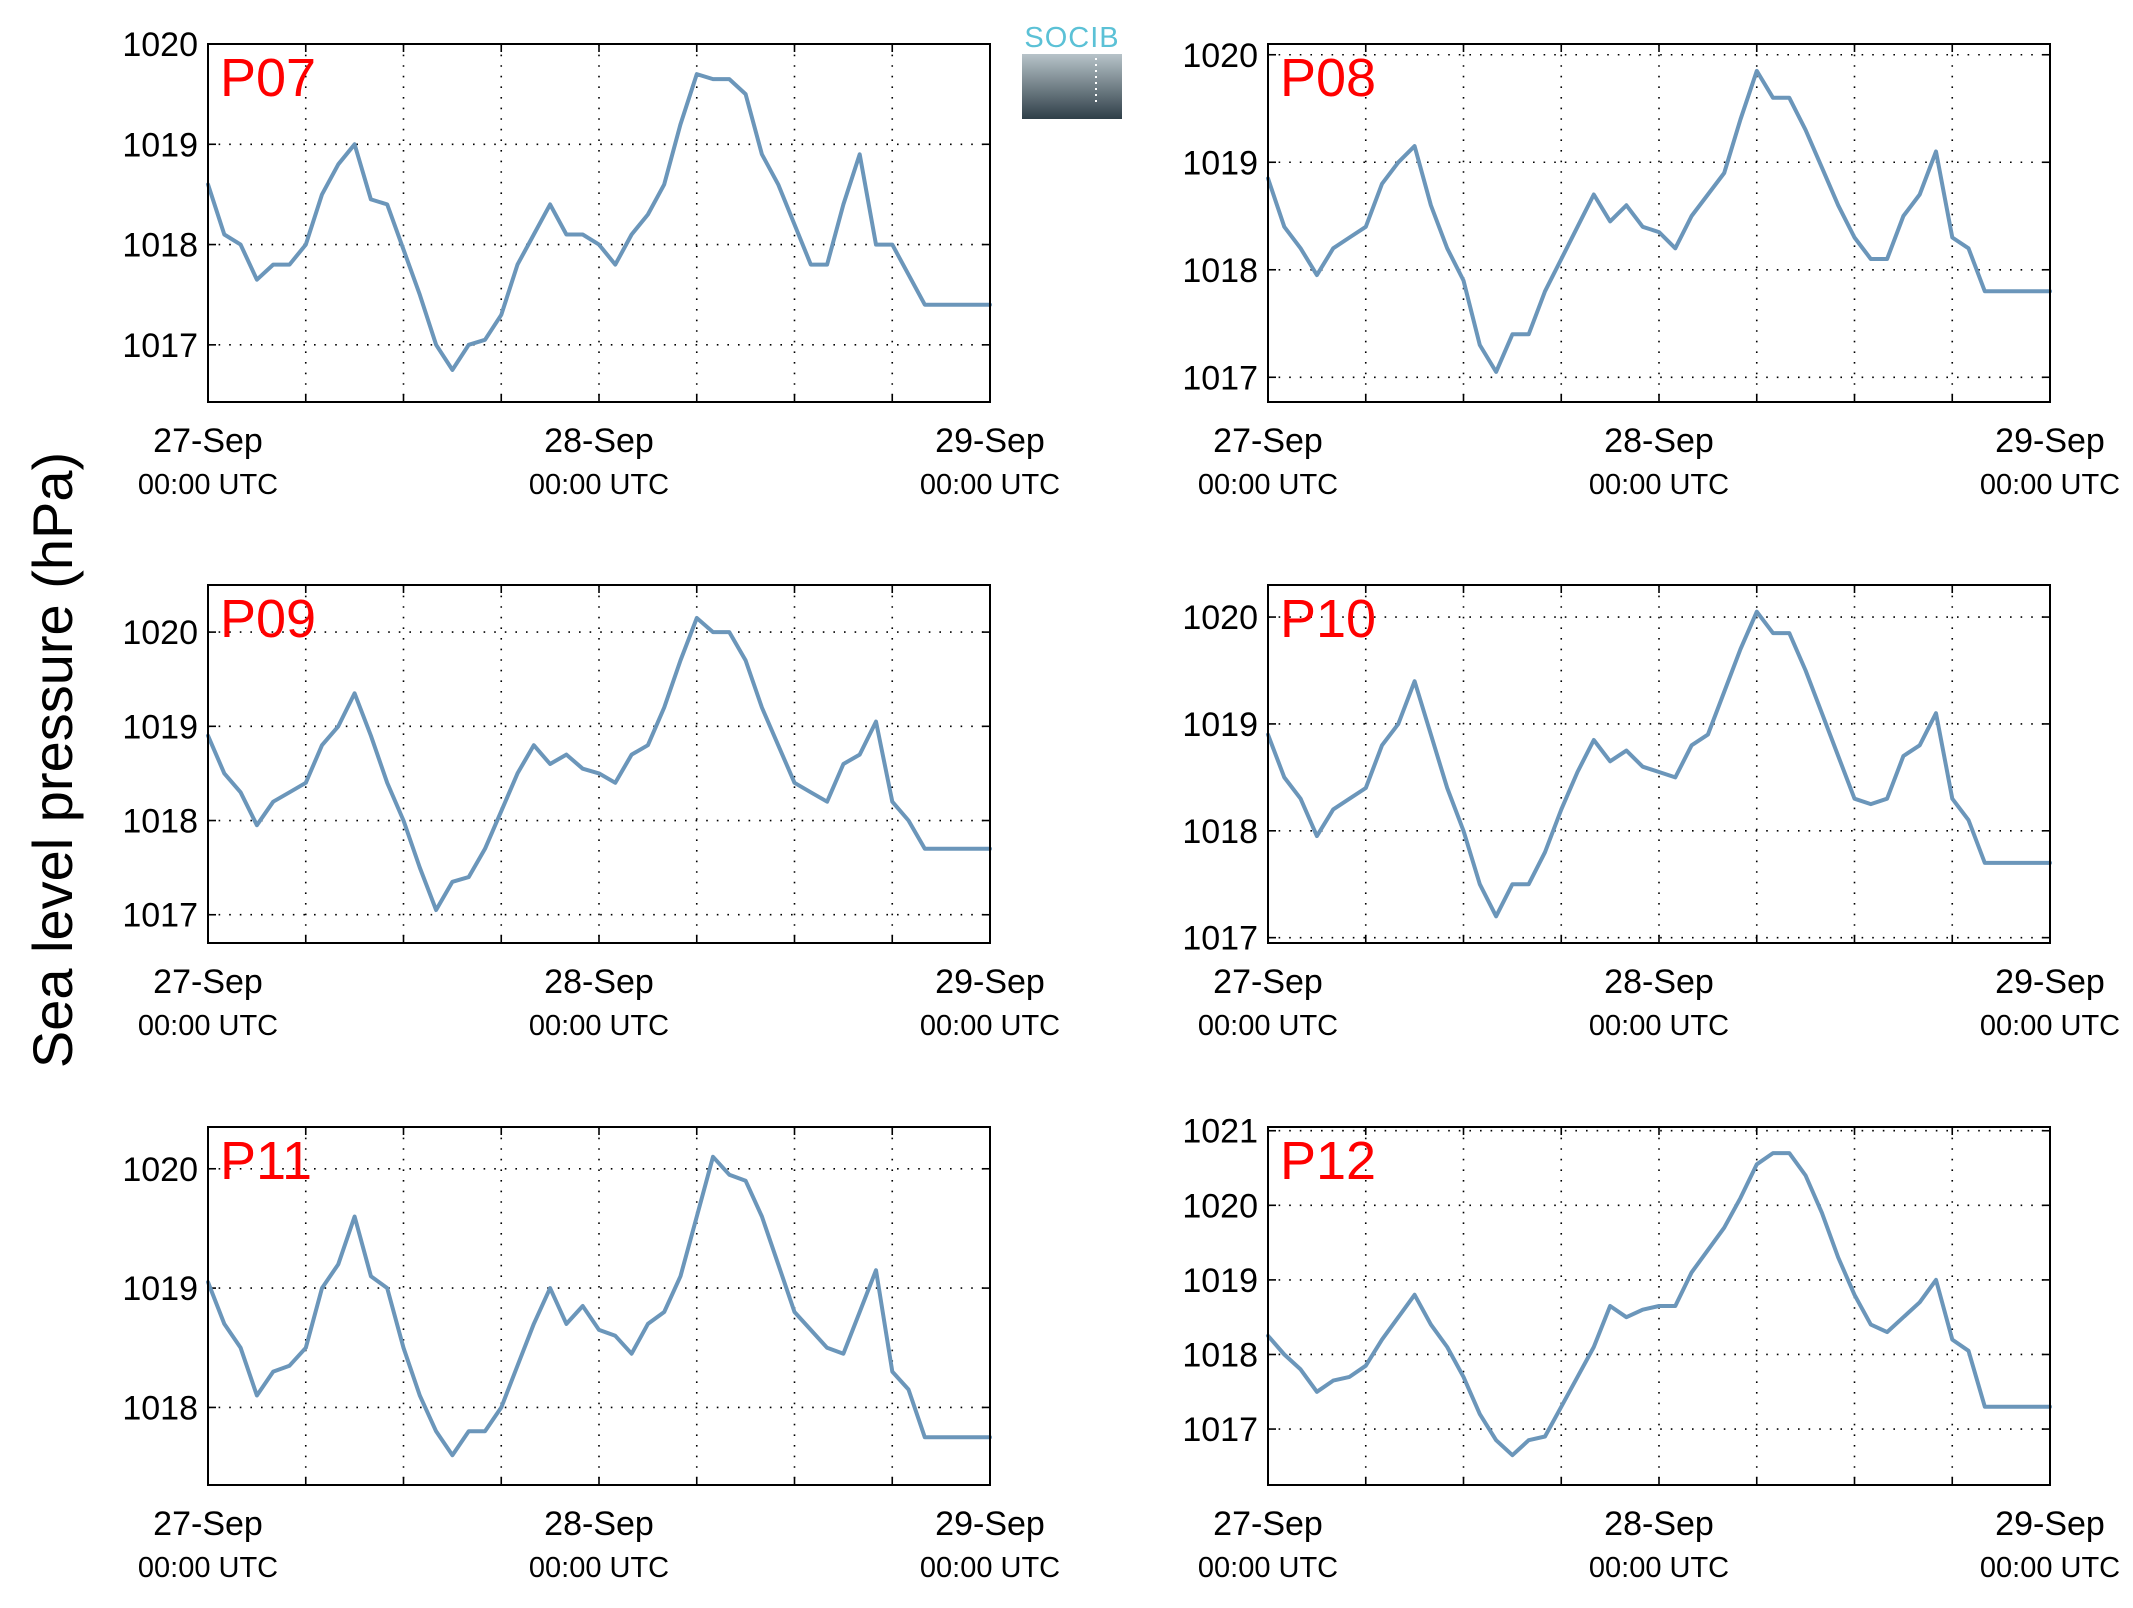  What do you see at coordinates (208, 982) in the screenshot?
I see `panel-p09-xtick-date: 27-Sep` at bounding box center [208, 982].